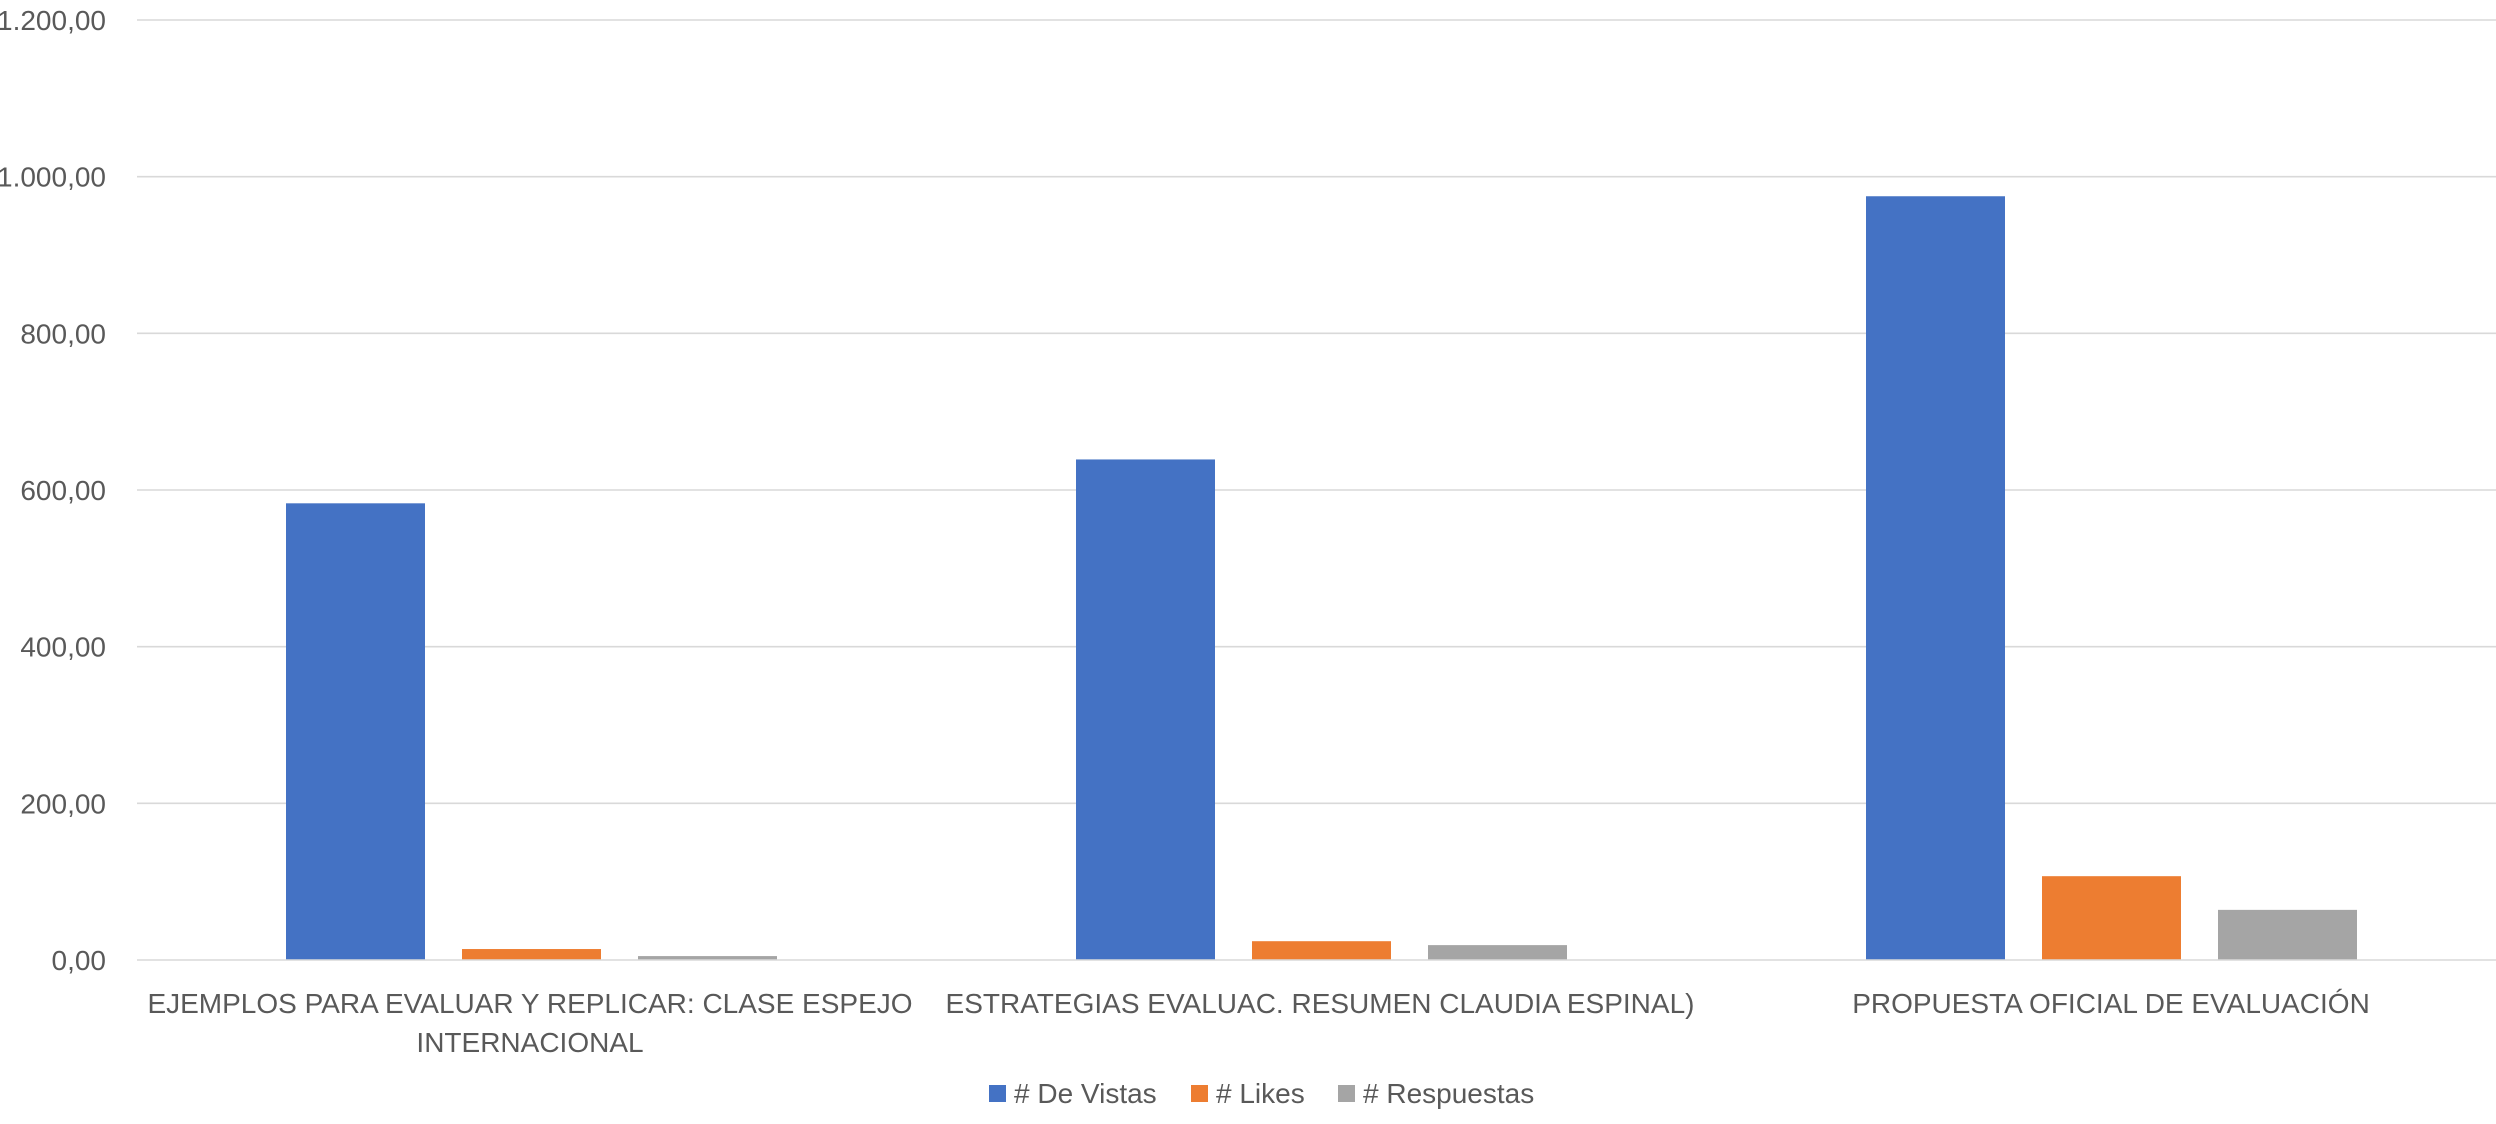 The height and width of the screenshot is (1124, 2496). What do you see at coordinates (63, 647) in the screenshot?
I see `y-tick-label: 400,00` at bounding box center [63, 647].